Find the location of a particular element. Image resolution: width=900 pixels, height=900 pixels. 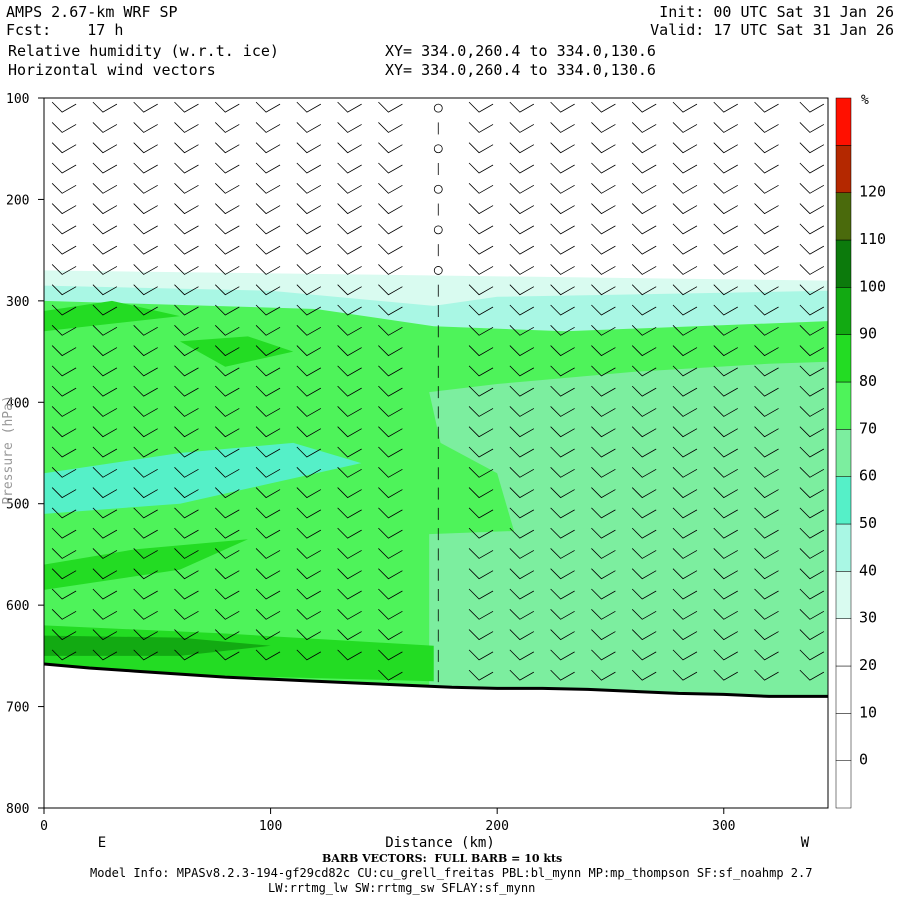

y-tick-label: 300 is located at coordinates (17, 302).